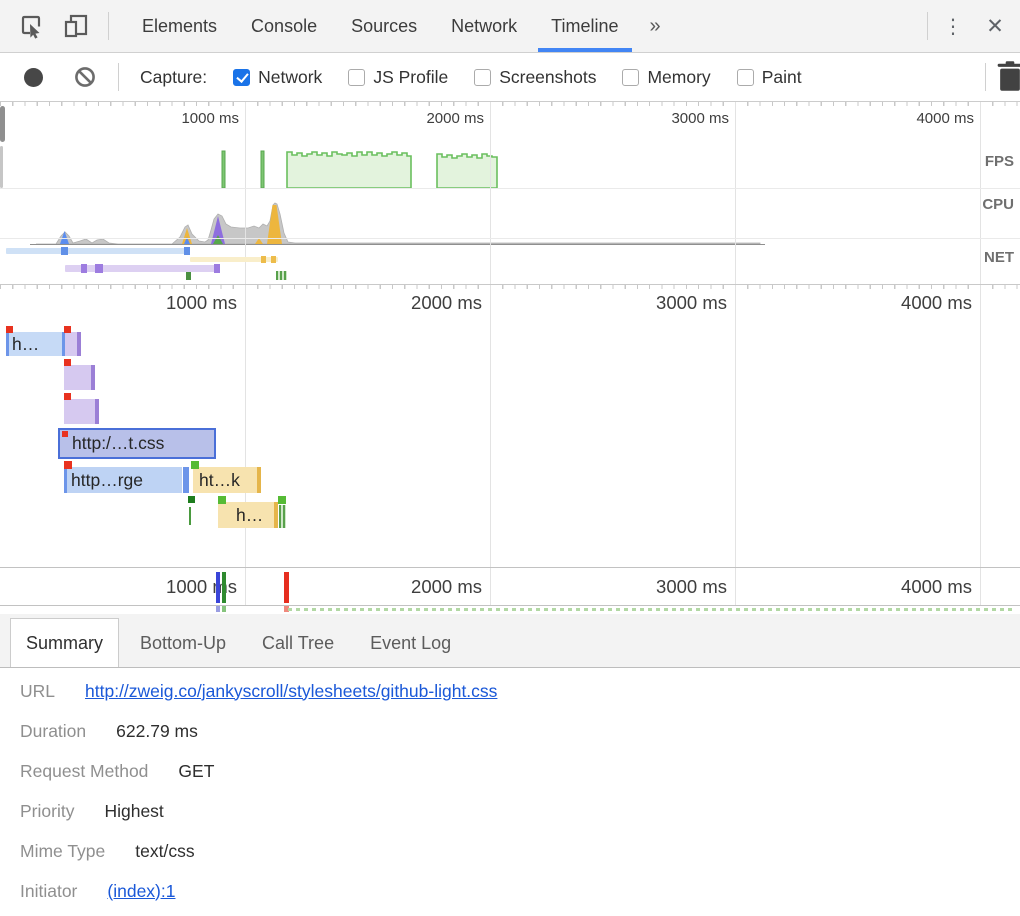 This screenshot has width=1020, height=916. Describe the element at coordinates (183, 642) in the screenshot. I see `details-tab-bottom-up: Bottom-Up` at that location.